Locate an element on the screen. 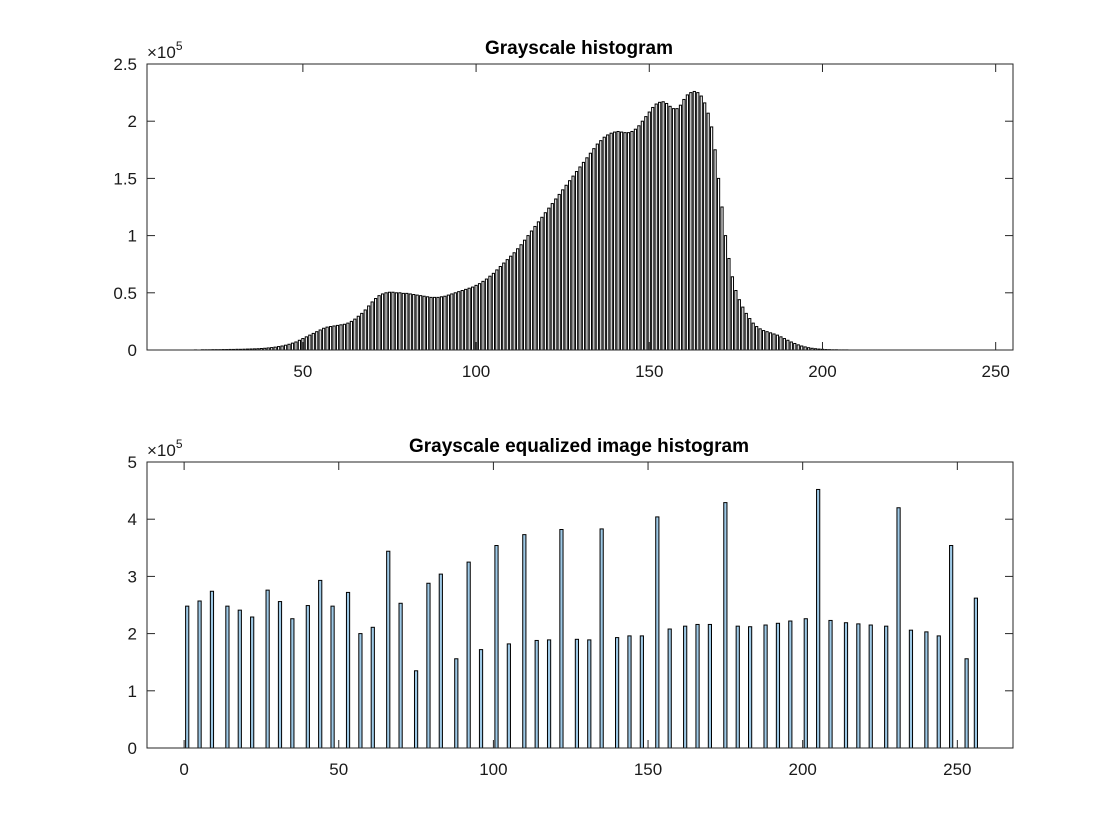 The height and width of the screenshot is (840, 1120). y-tick-label: 4 is located at coordinates (132, 519).